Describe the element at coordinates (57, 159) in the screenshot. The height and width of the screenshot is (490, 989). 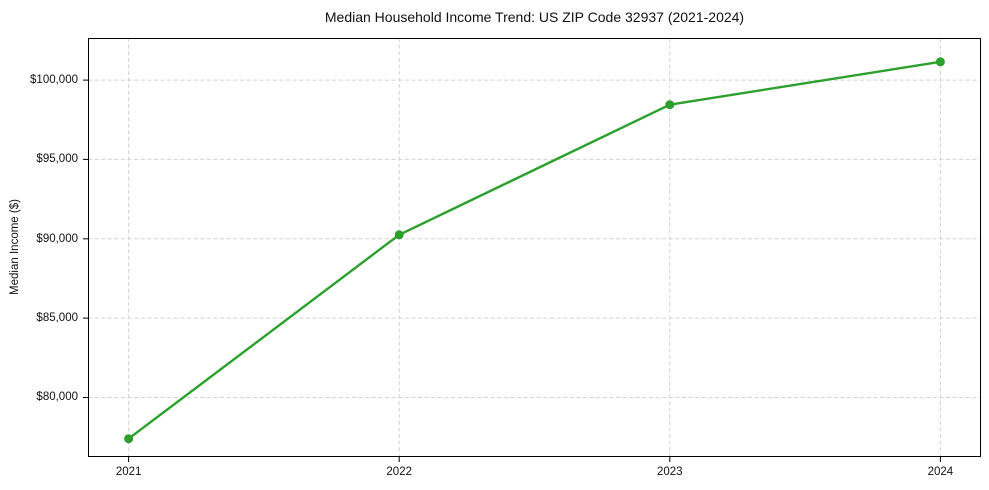
I see `y-tick-label: $95,000` at that location.